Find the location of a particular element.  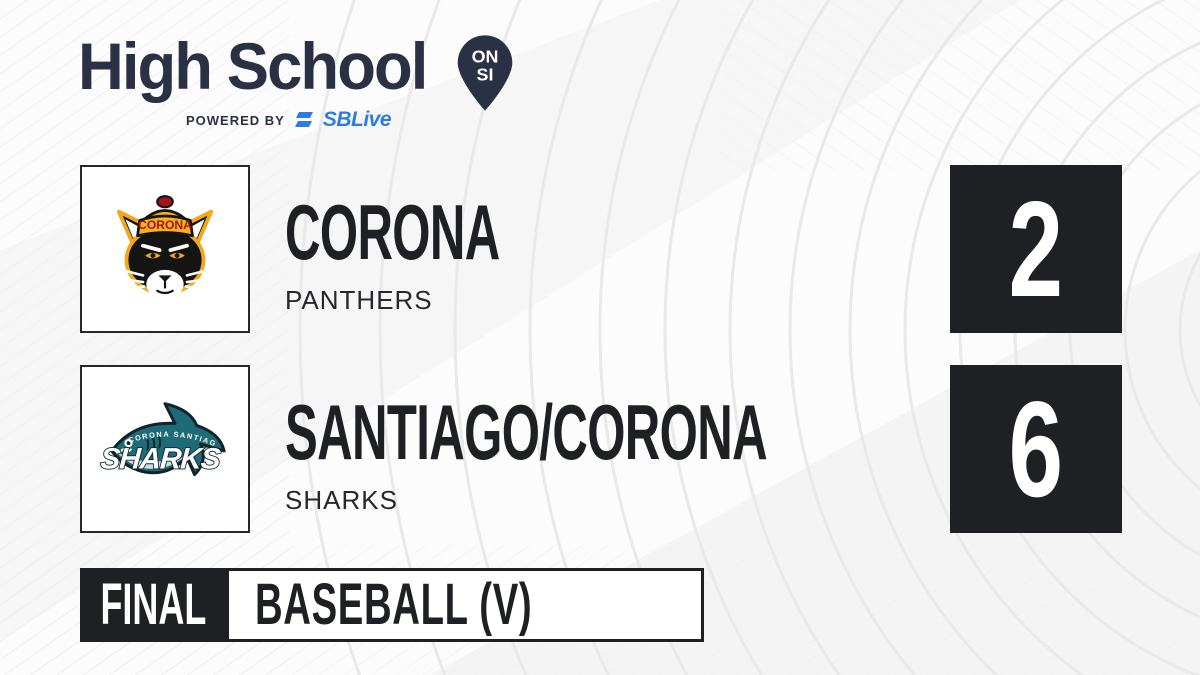

sport-segment: BASEBALL (V) is located at coordinates (465, 605).